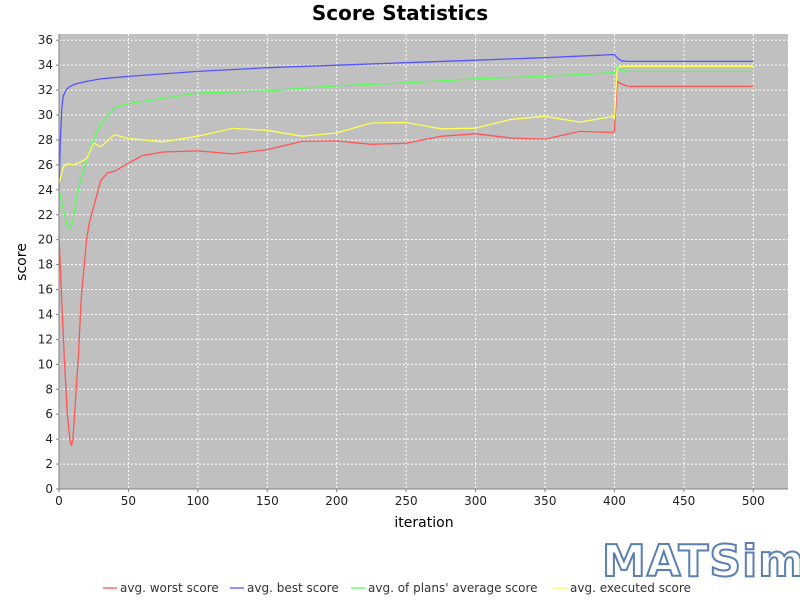 The height and width of the screenshot is (600, 800). What do you see at coordinates (475, 501) in the screenshot?
I see `x-tick-label: 300` at bounding box center [475, 501].